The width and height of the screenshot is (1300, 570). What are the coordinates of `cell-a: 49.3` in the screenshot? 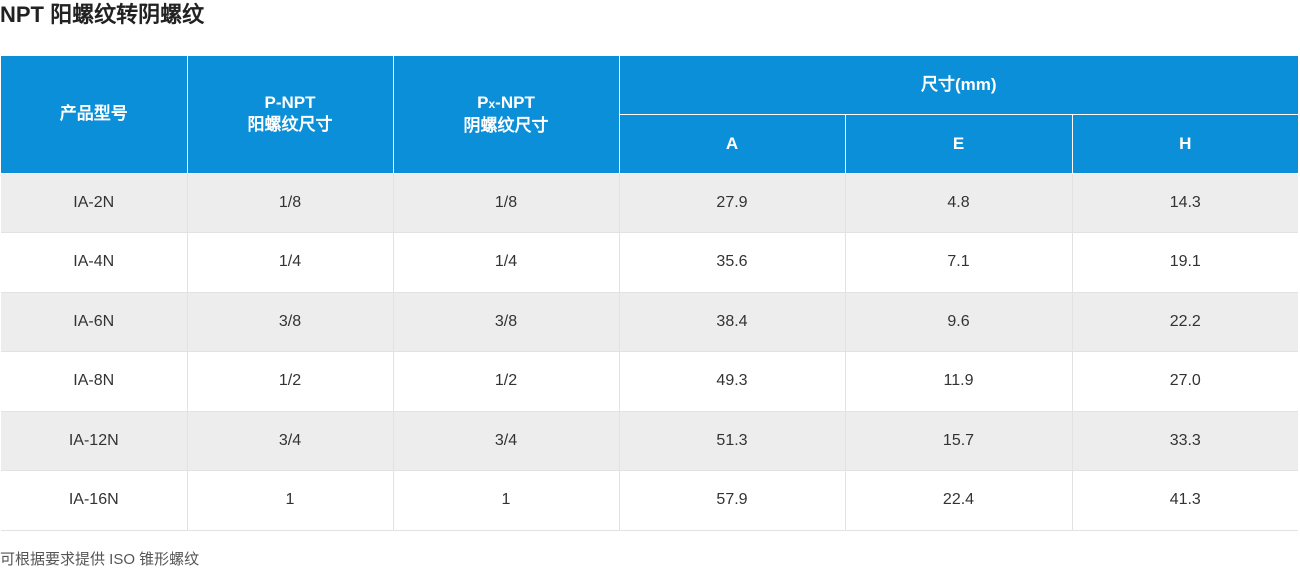 It's located at (732, 381).